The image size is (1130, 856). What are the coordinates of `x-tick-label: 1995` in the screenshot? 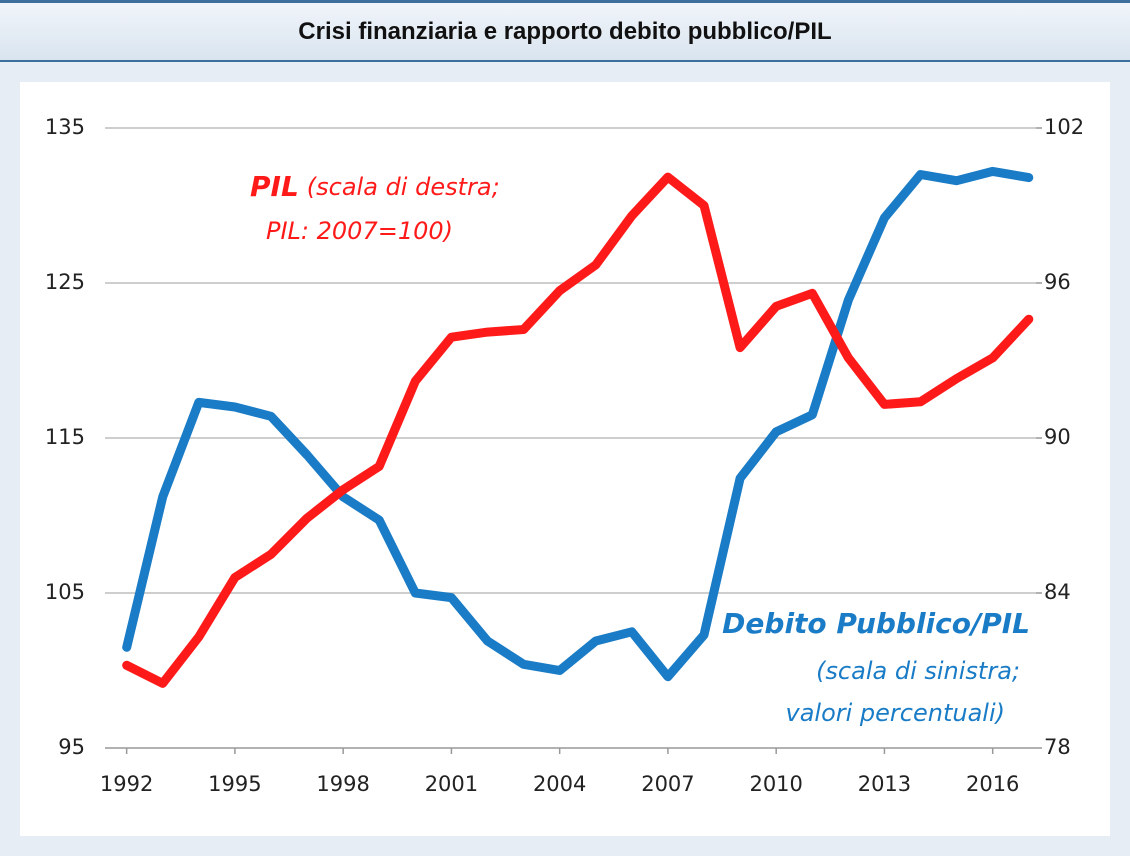 It's located at (234, 784).